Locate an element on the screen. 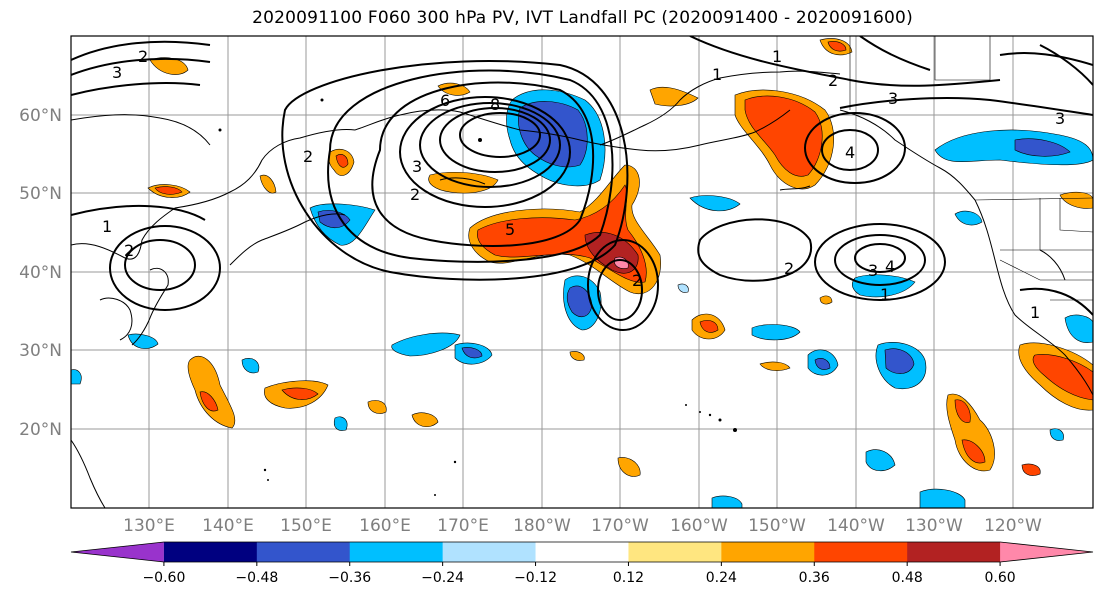  svg-text: 160°W is located at coordinates (699, 526).